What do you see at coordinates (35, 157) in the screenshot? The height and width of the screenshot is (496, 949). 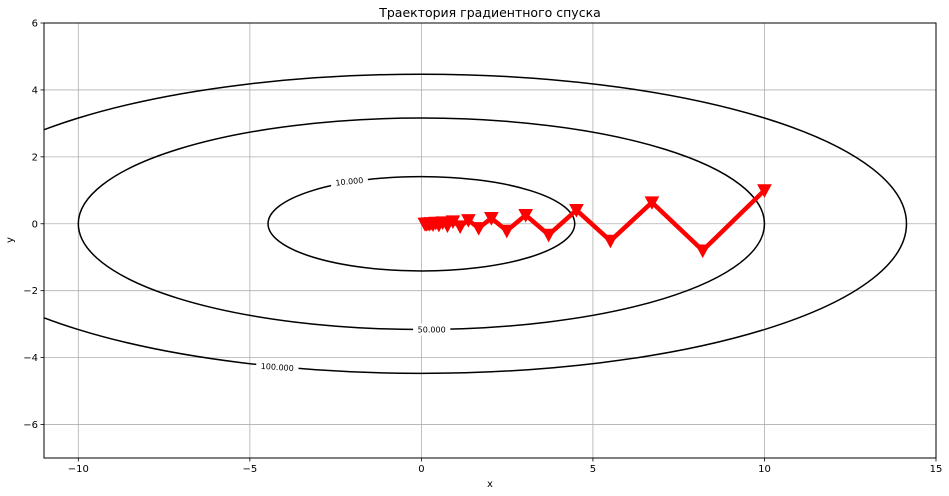 I see `y-tick-label: 2` at bounding box center [35, 157].